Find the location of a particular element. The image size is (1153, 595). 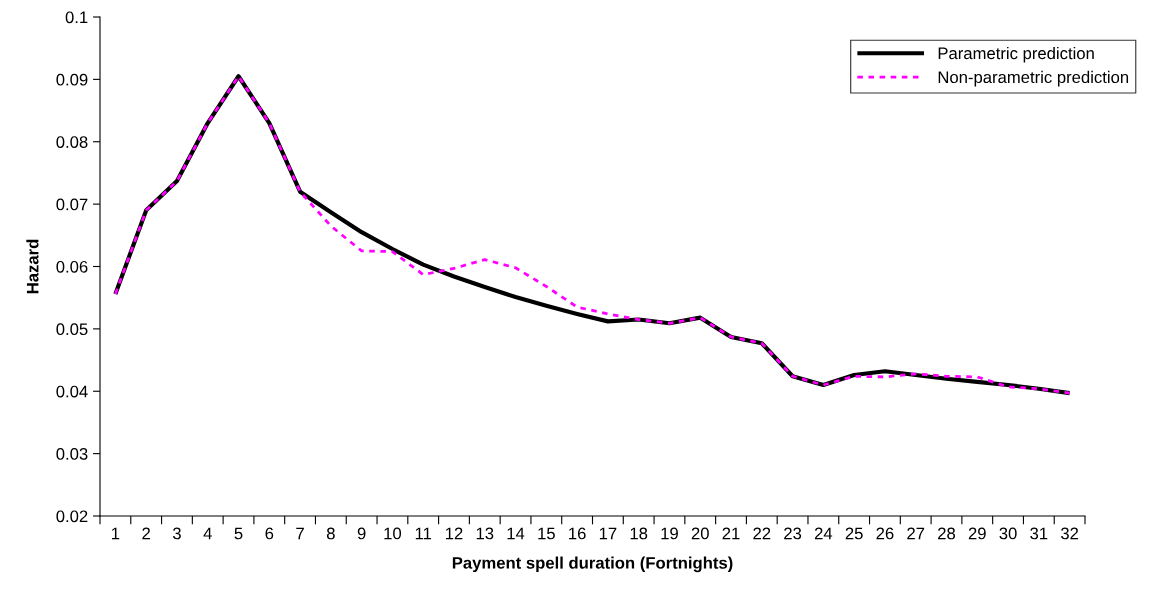

x-tick-label: 2 is located at coordinates (146, 533).